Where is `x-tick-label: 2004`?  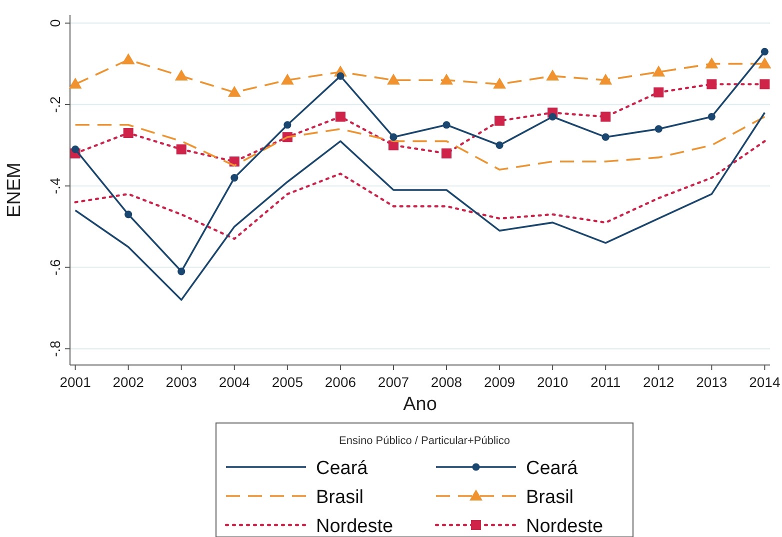 x-tick-label: 2004 is located at coordinates (234, 382).